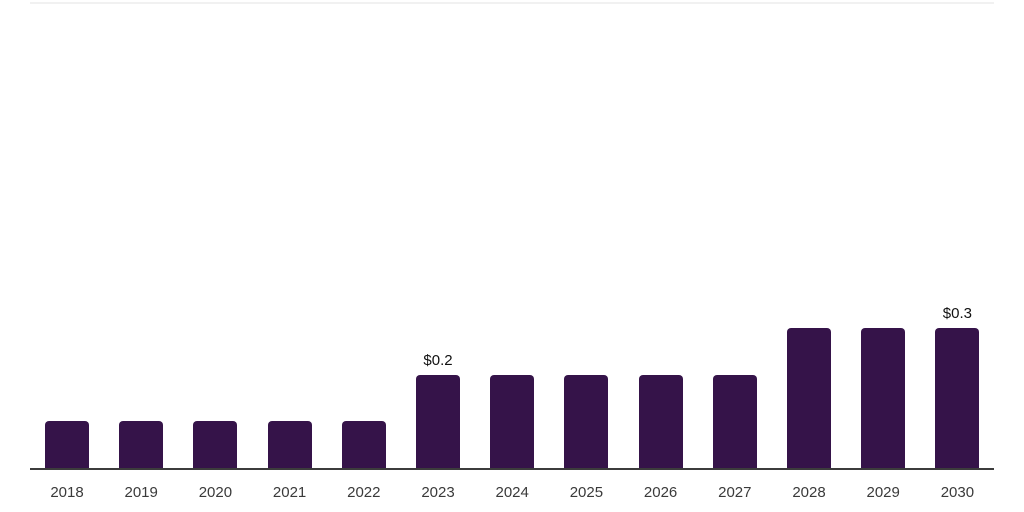 The height and width of the screenshot is (512, 1024). I want to click on x-tick-2019: 2019, so click(141, 492).